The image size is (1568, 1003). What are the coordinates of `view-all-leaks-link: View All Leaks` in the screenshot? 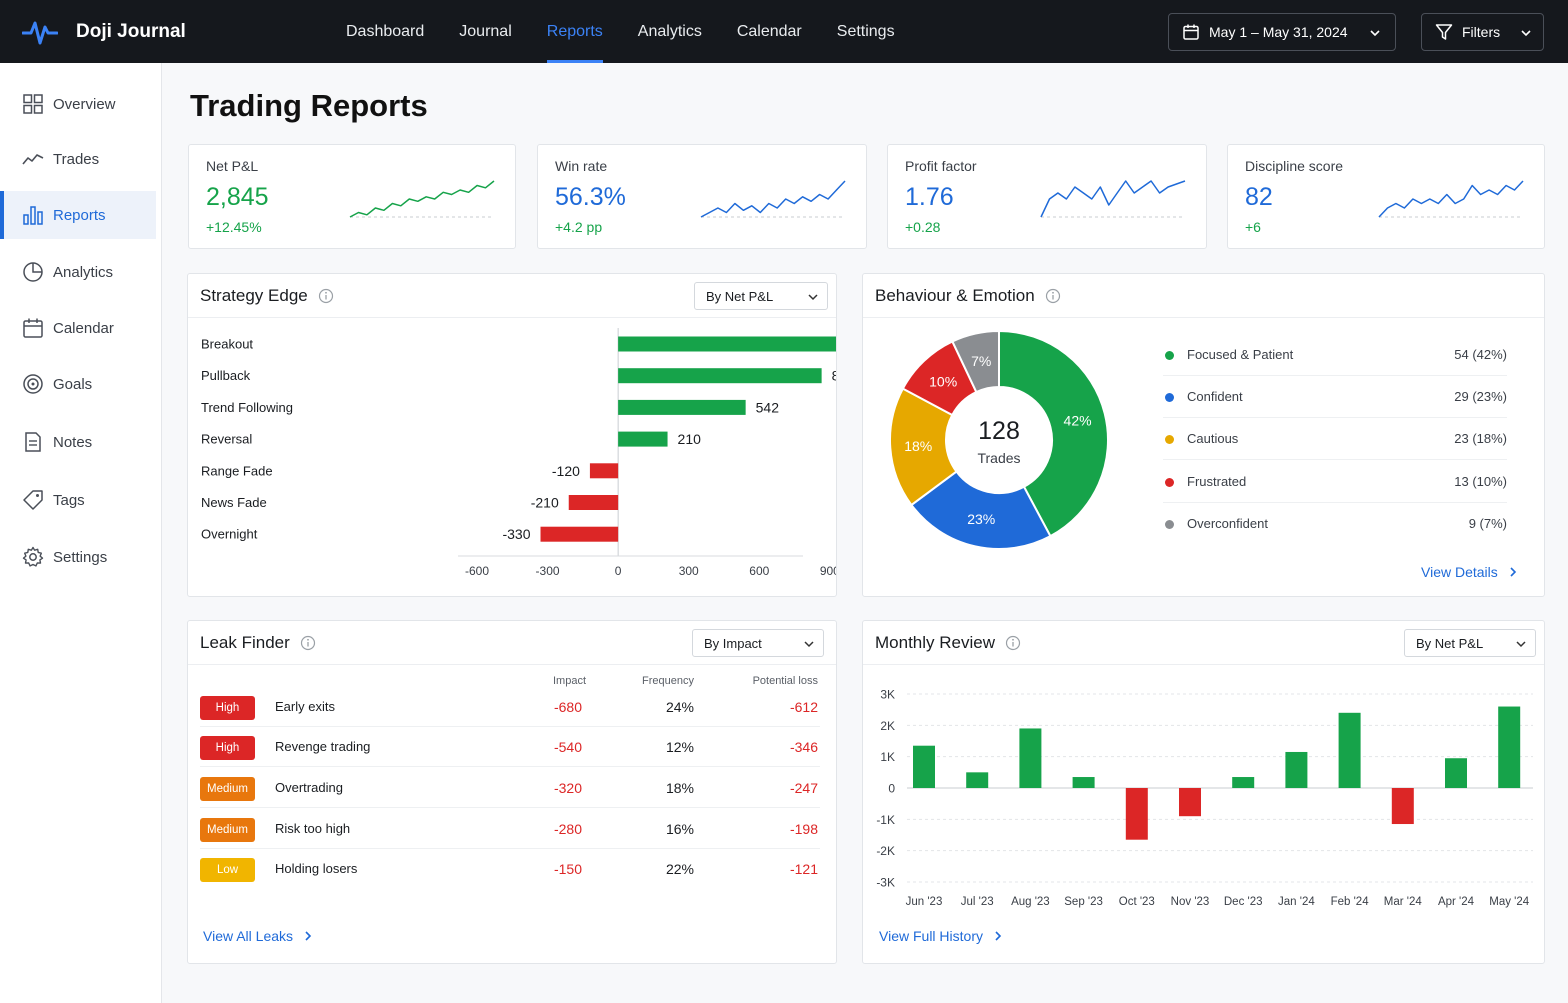 It's located at (258, 936).